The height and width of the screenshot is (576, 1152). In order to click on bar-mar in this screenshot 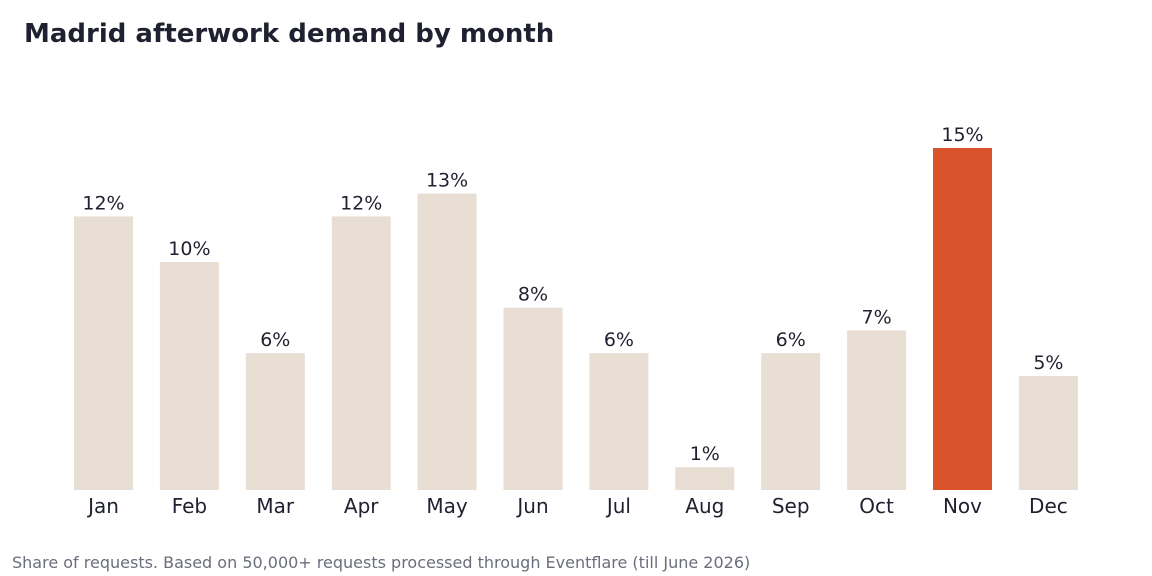, I will do `click(275, 421)`.